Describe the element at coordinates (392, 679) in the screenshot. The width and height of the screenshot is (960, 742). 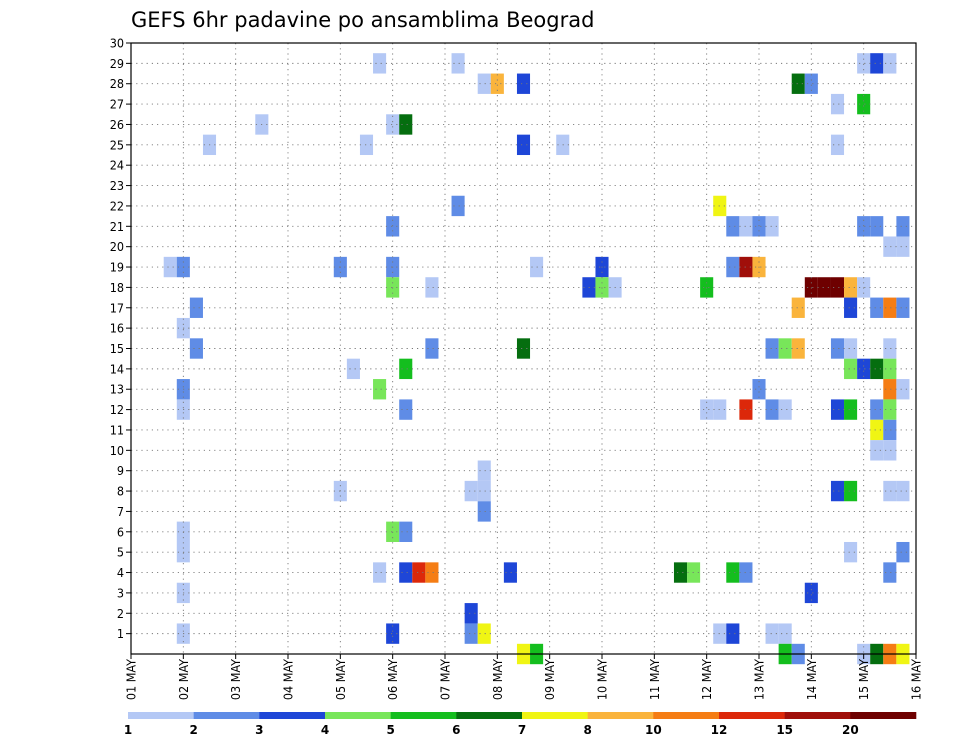
I see `x-tick-label: 06 MAY` at that location.